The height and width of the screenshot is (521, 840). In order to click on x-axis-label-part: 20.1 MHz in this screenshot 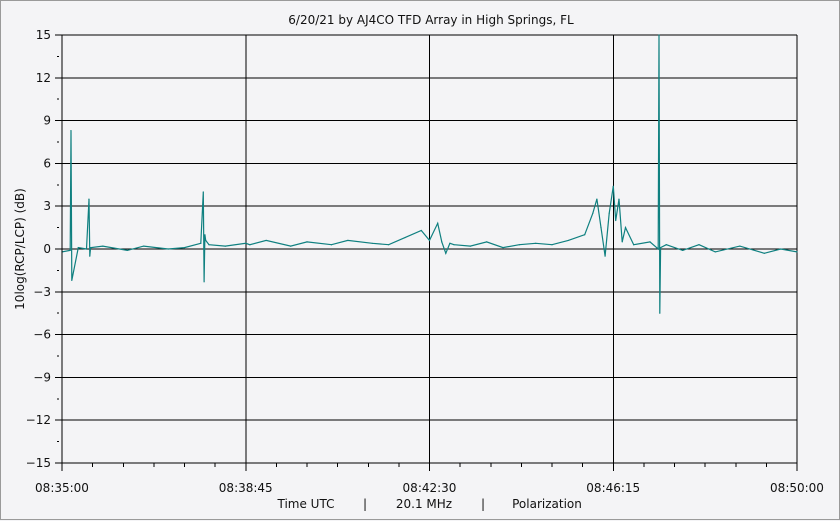, I will do `click(424, 504)`.